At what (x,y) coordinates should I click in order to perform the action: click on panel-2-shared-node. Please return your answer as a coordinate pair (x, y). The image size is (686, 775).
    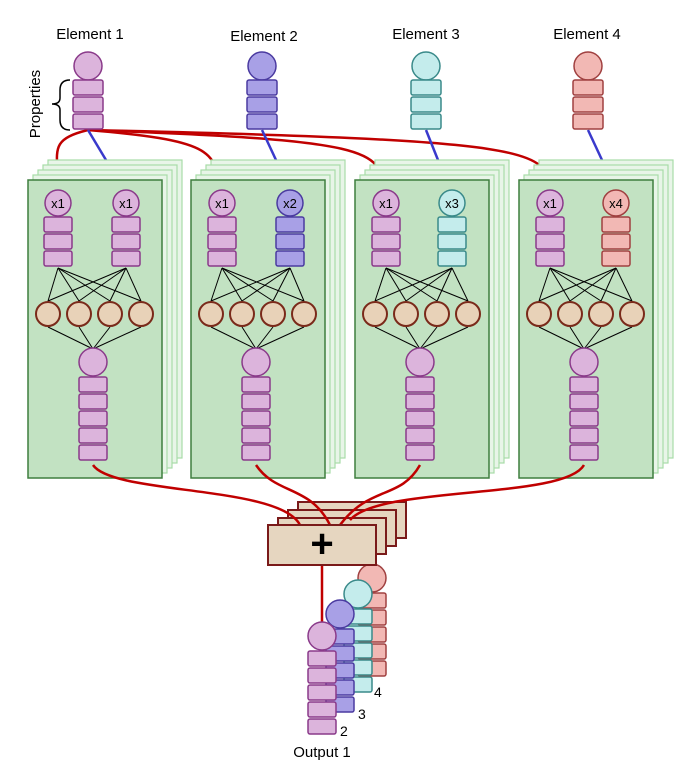
    Looking at the image, I should click on (222, 203).